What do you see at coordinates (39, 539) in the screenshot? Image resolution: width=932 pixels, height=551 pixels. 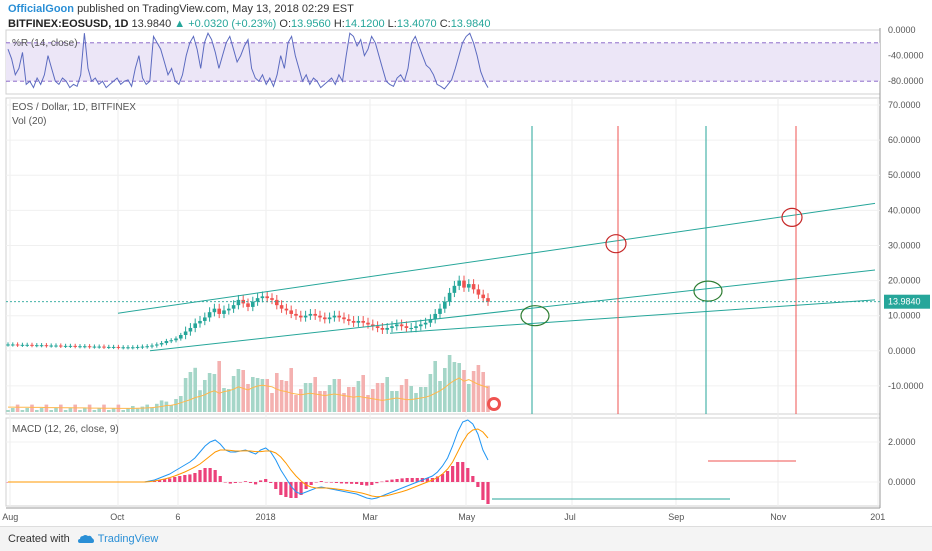 I see `created-with-text: Created with` at bounding box center [39, 539].